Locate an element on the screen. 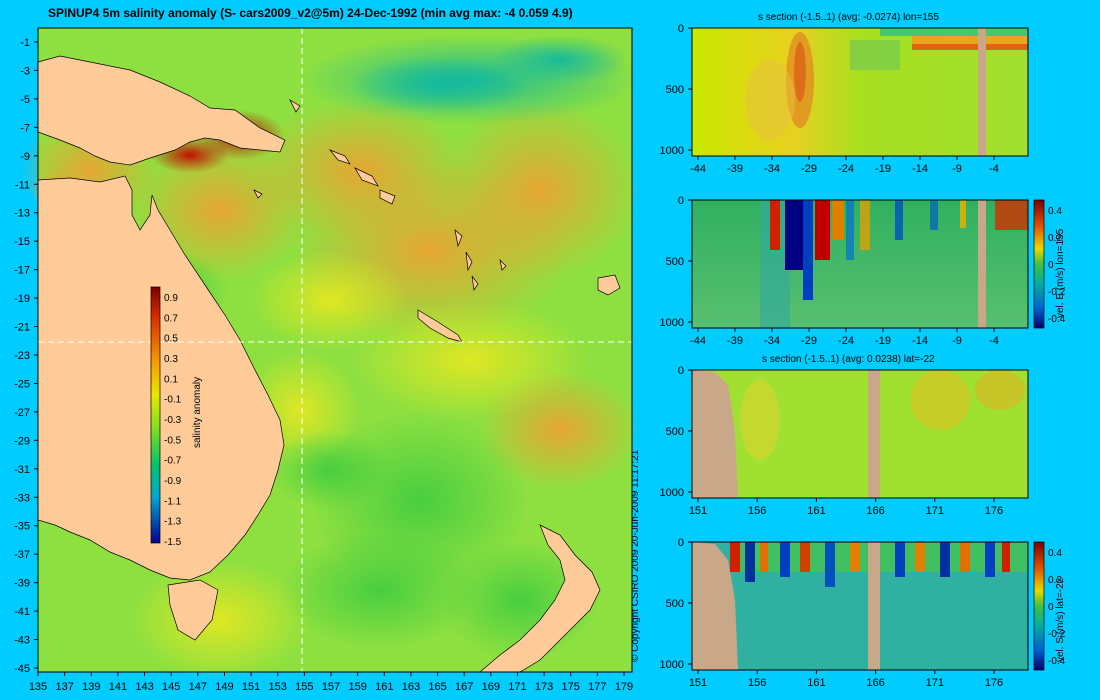 The image size is (1100, 700). lon-tick-label: 157 is located at coordinates (331, 687).